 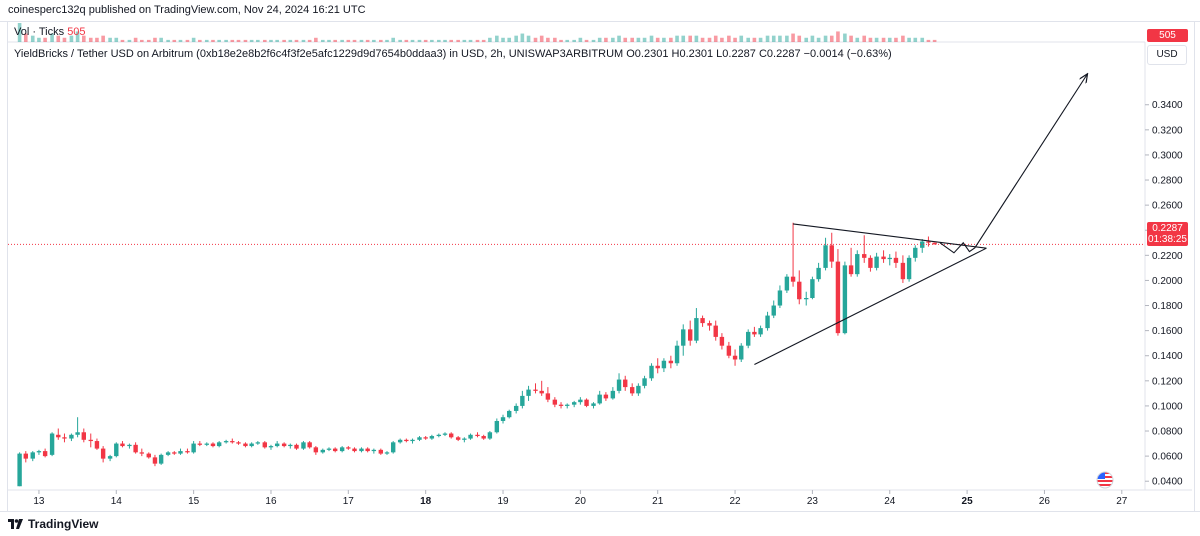 I want to click on y-tick-label: 0.0400, so click(x=1167, y=482).